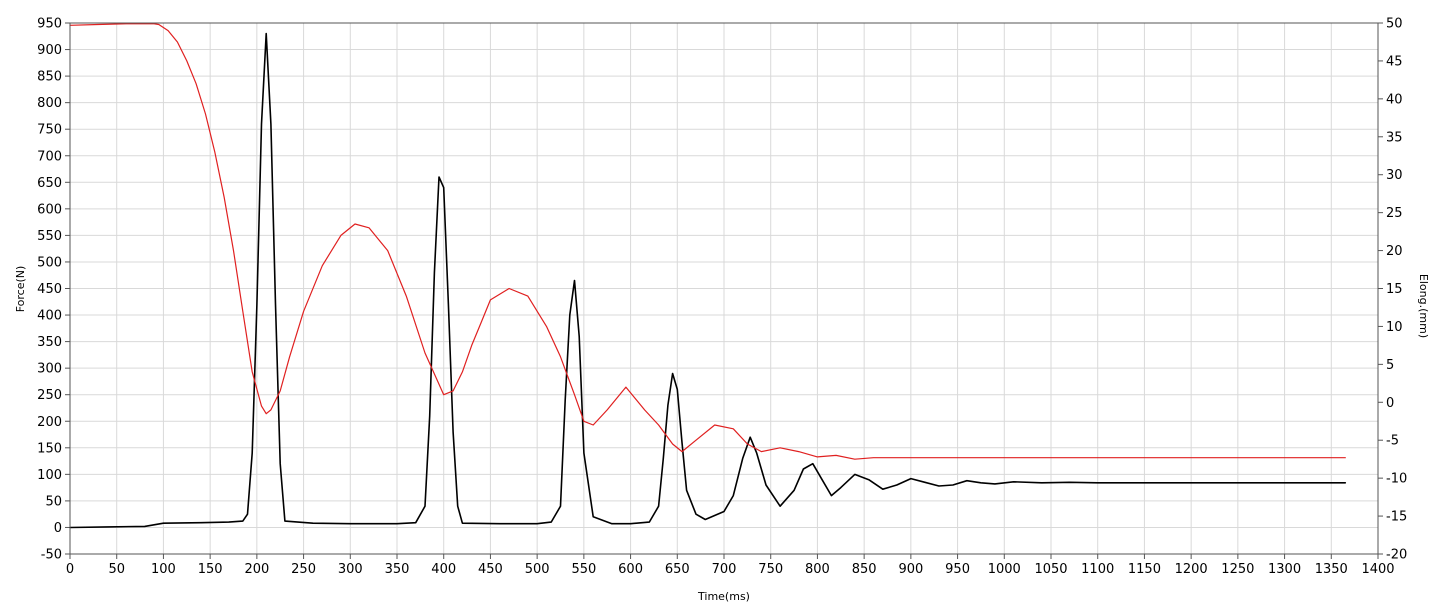  I want to click on y2-tick-label: -5, so click(1392, 441).